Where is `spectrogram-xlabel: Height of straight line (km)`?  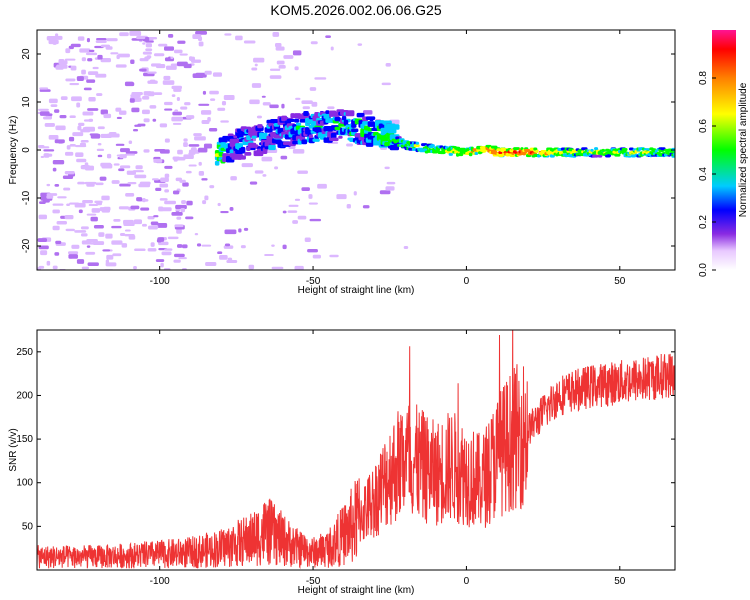 spectrogram-xlabel: Height of straight line (km) is located at coordinates (356, 290).